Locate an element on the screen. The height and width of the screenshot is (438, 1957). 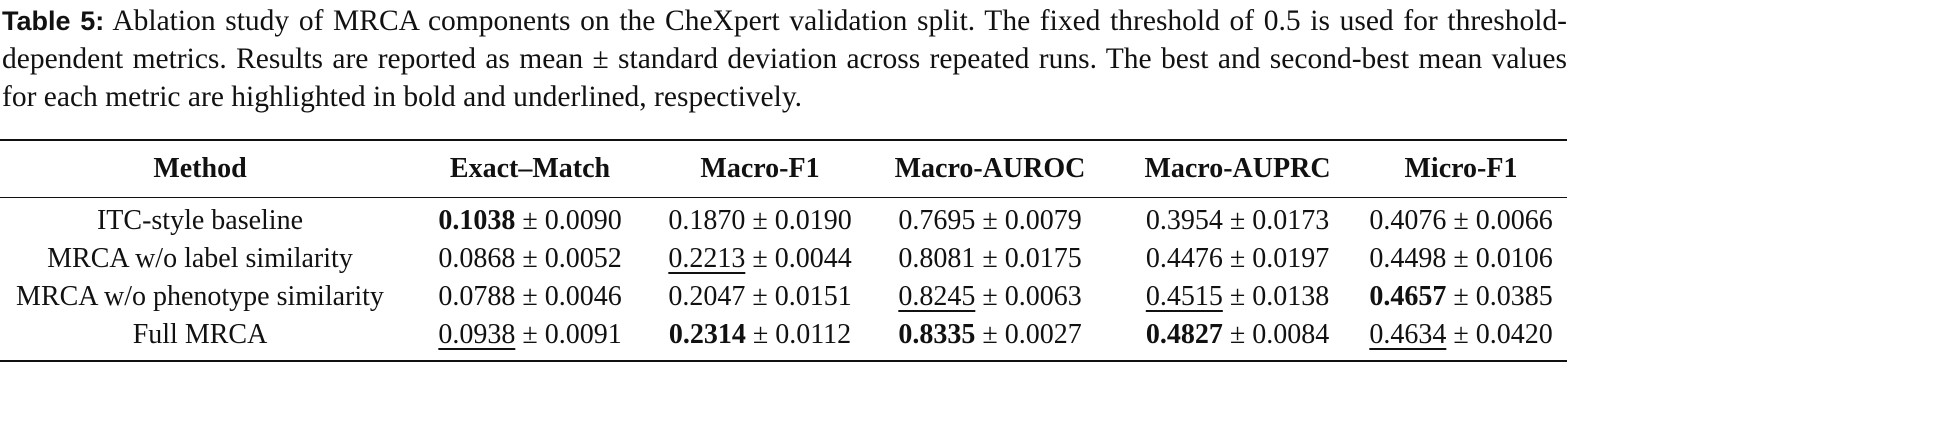
mean-value: 0.1038 is located at coordinates (477, 220).